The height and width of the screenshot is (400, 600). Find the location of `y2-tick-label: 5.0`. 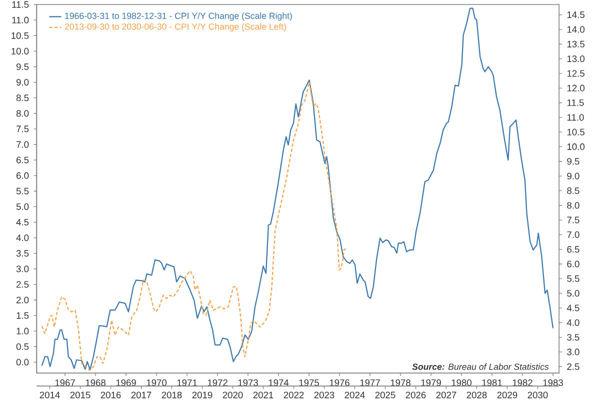

y2-tick-label: 5.0 is located at coordinates (573, 293).